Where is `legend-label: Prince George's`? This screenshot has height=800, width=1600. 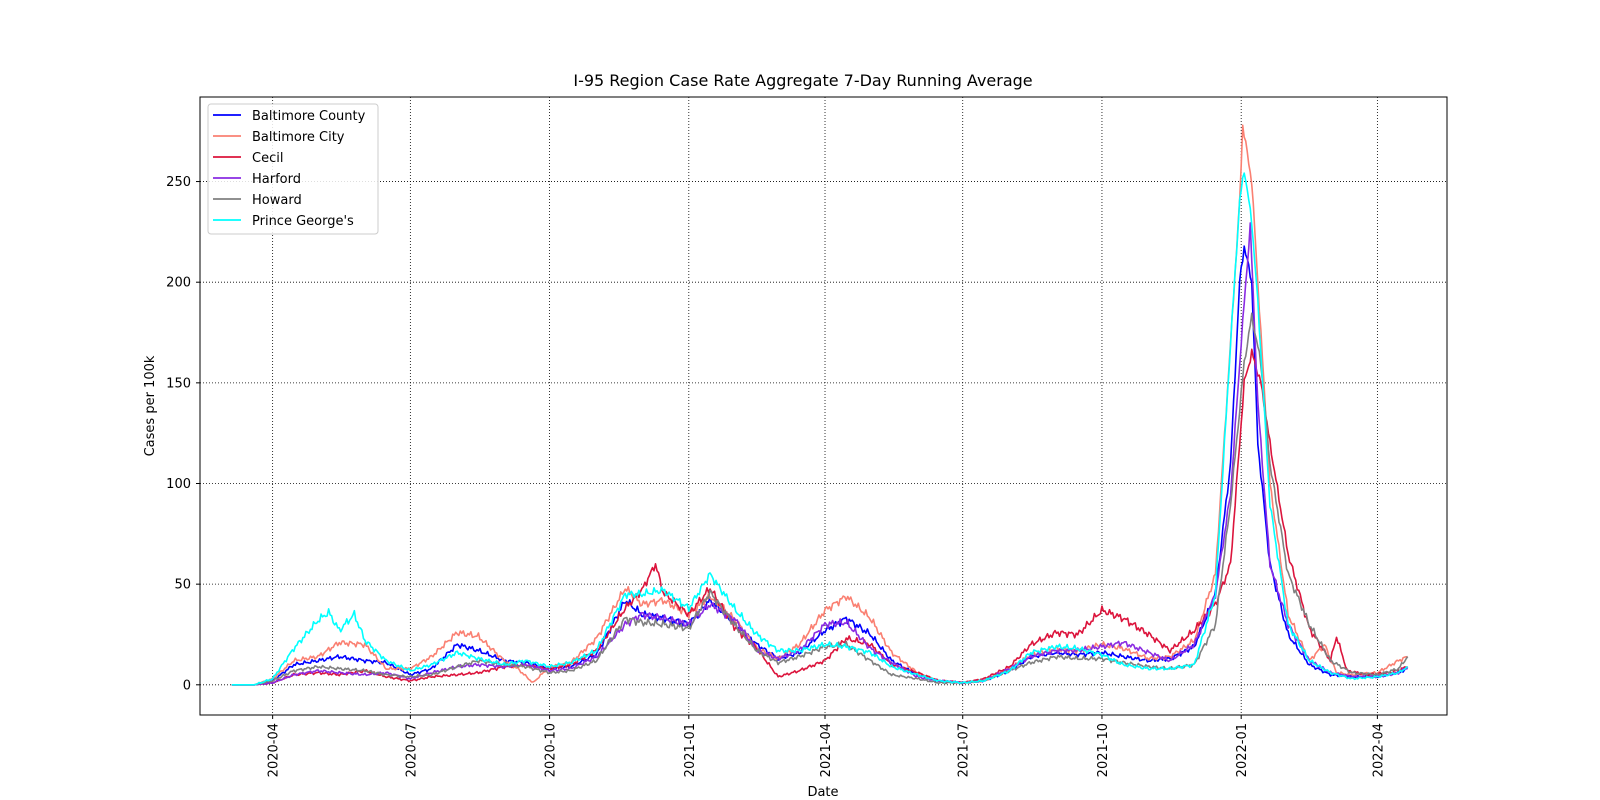 legend-label: Prince George's is located at coordinates (303, 221).